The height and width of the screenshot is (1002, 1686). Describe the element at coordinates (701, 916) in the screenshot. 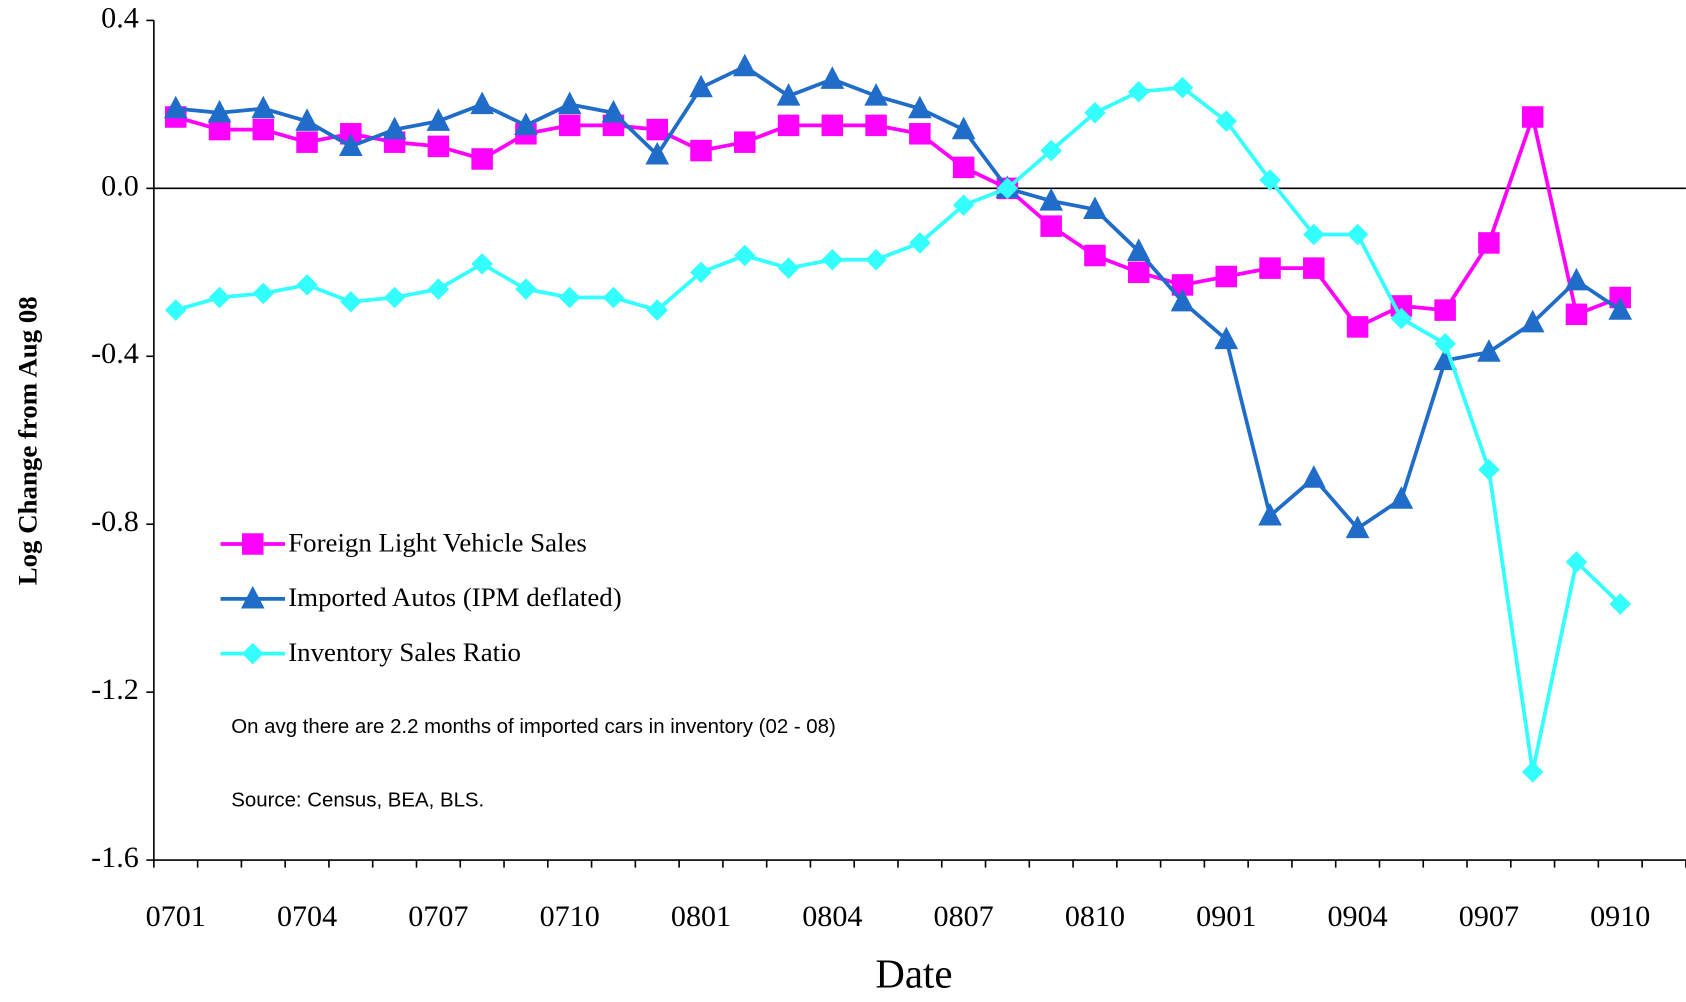

I see `x-tick-label: 0801` at that location.